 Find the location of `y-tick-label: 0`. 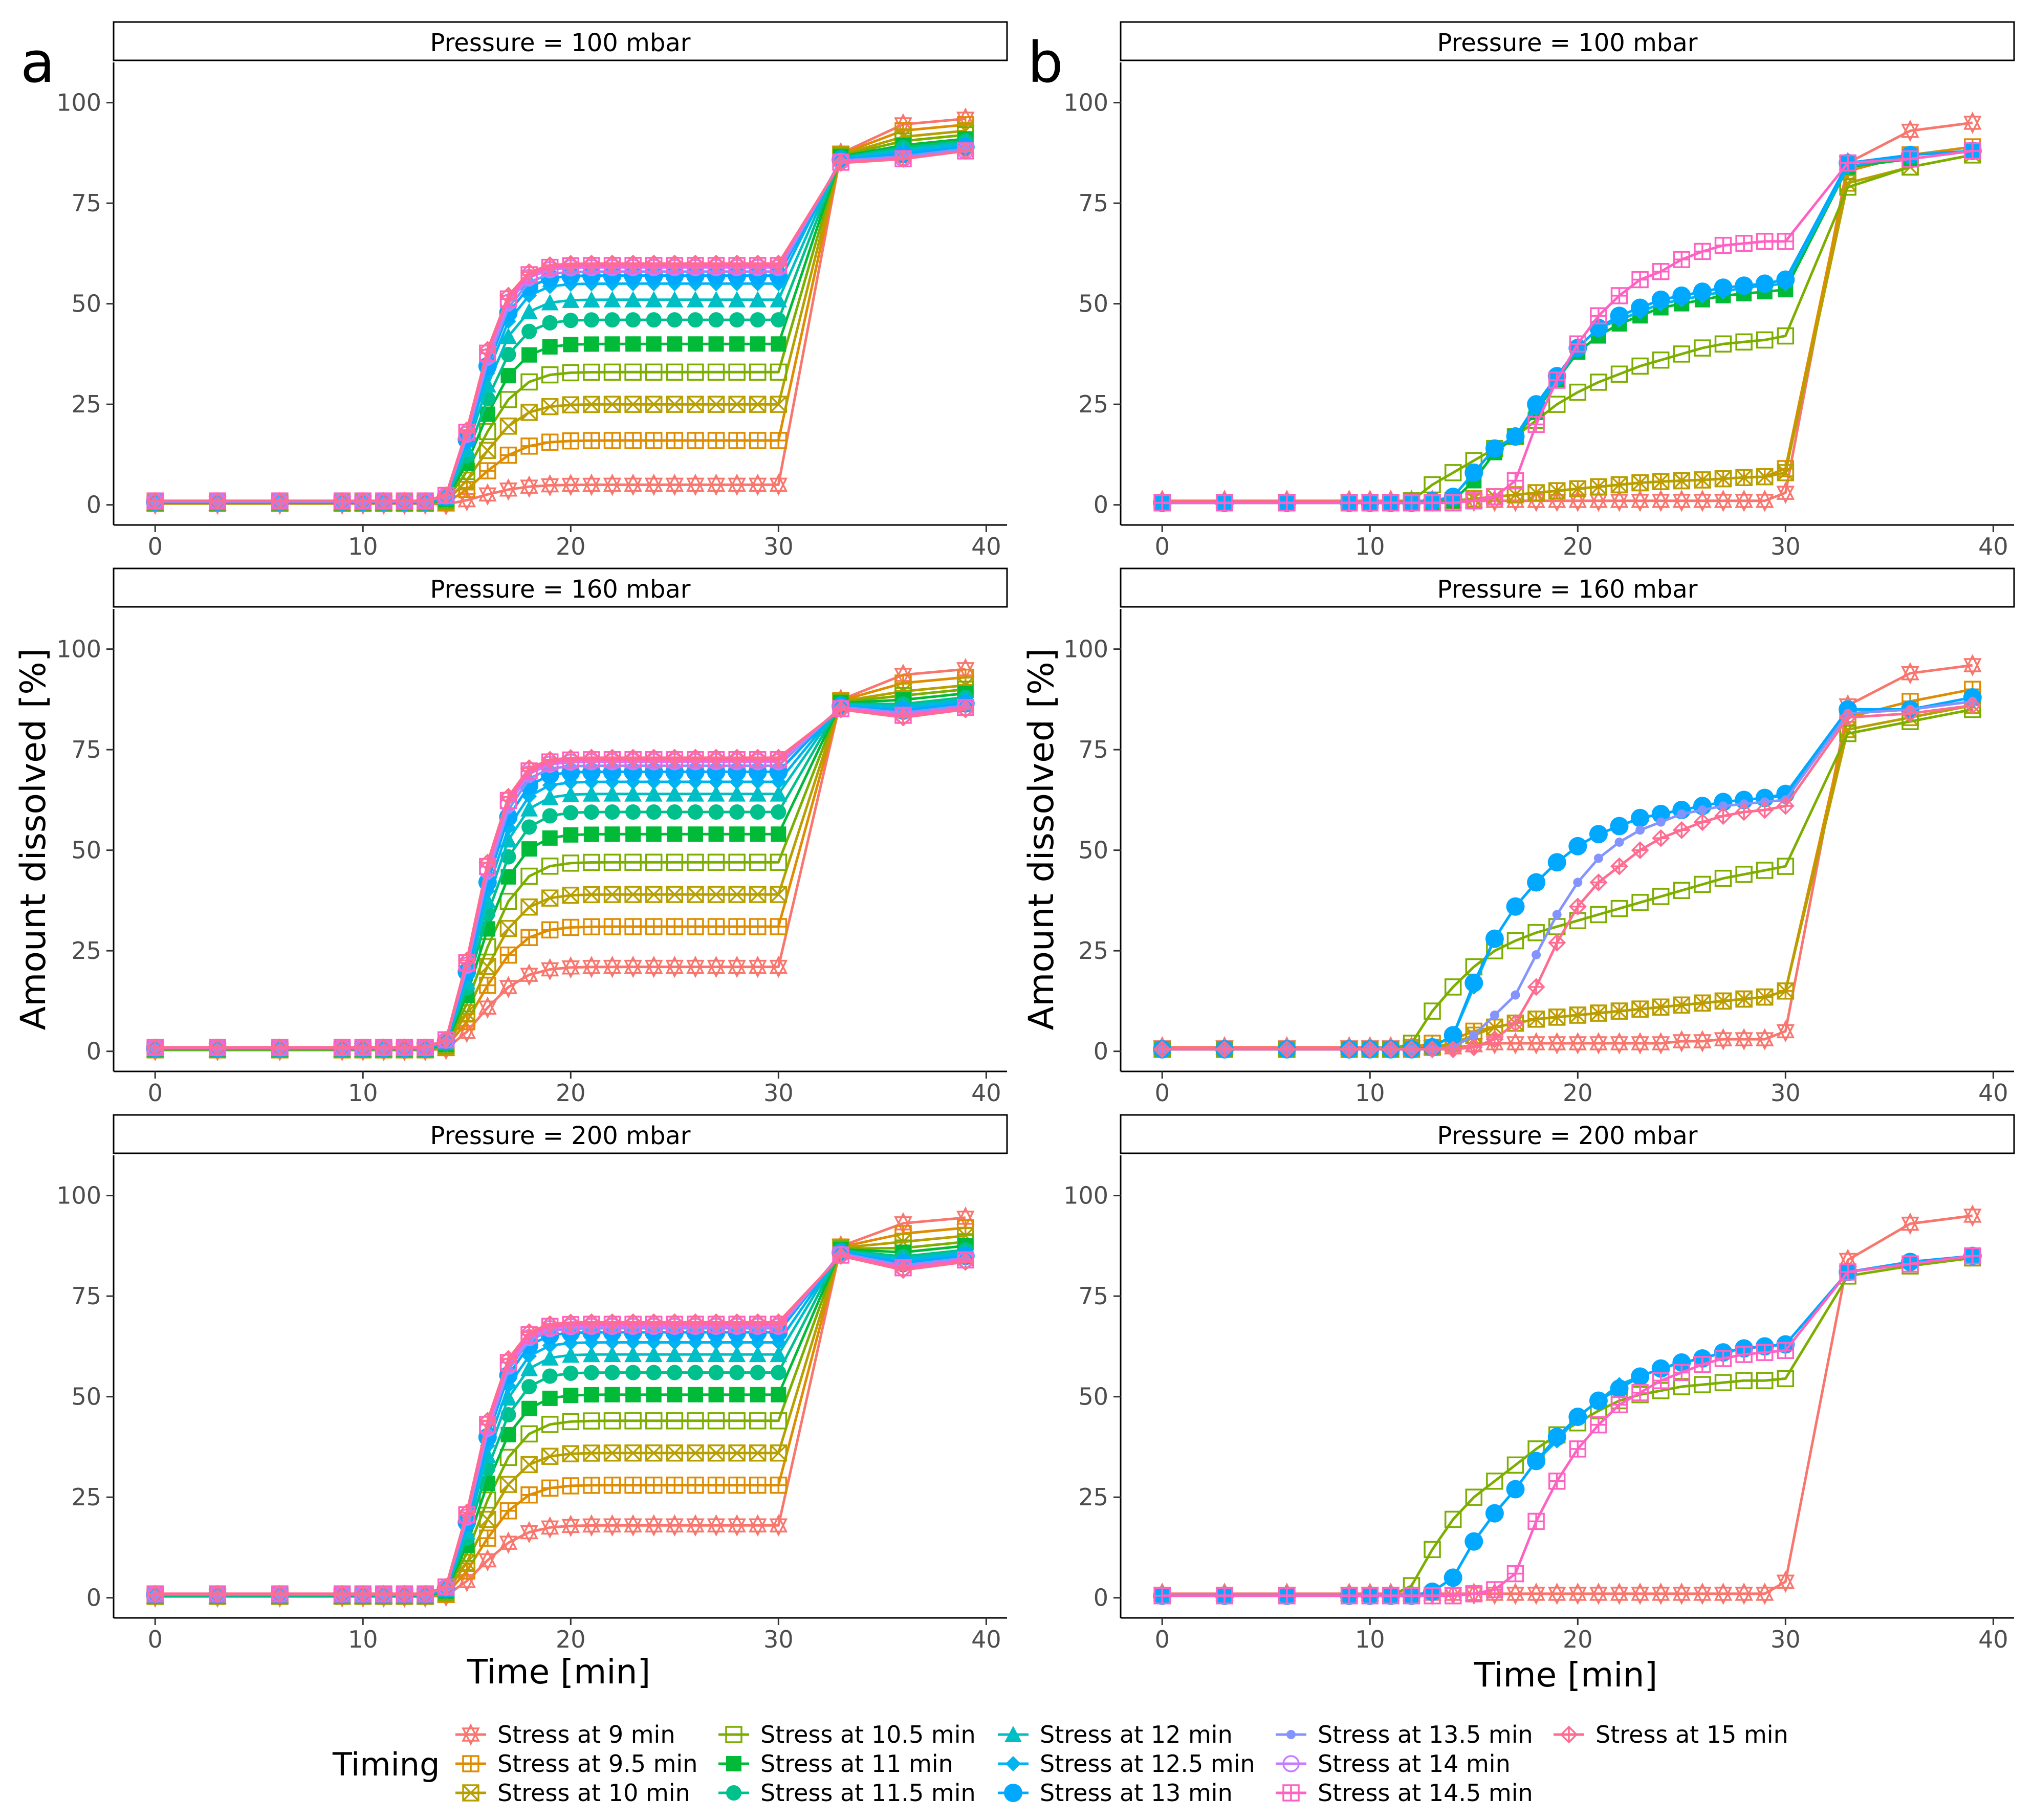

y-tick-label: 0 is located at coordinates (1101, 1051).